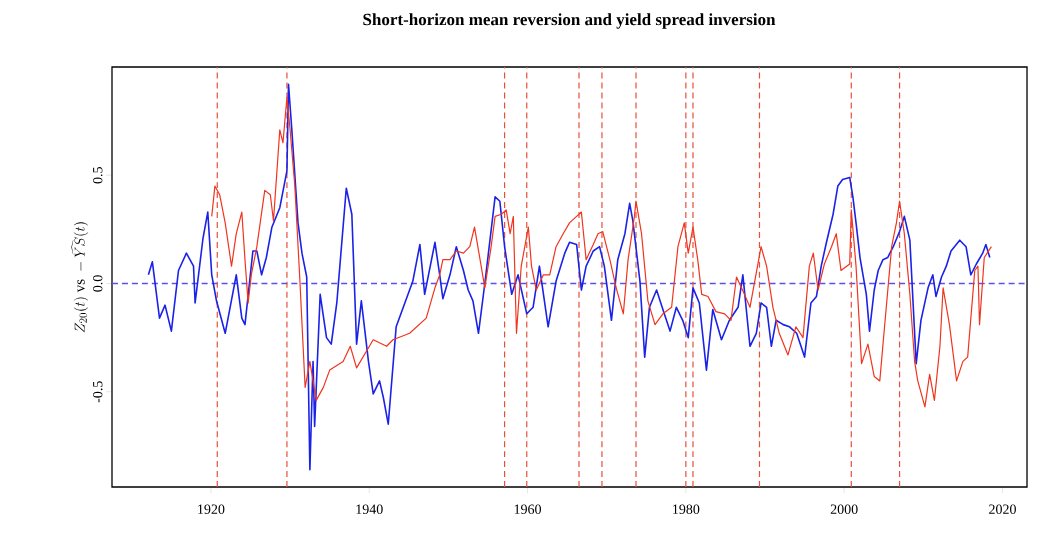 The image size is (1060, 540). Describe the element at coordinates (369, 509) in the screenshot. I see `x-tick-label: 1940` at that location.